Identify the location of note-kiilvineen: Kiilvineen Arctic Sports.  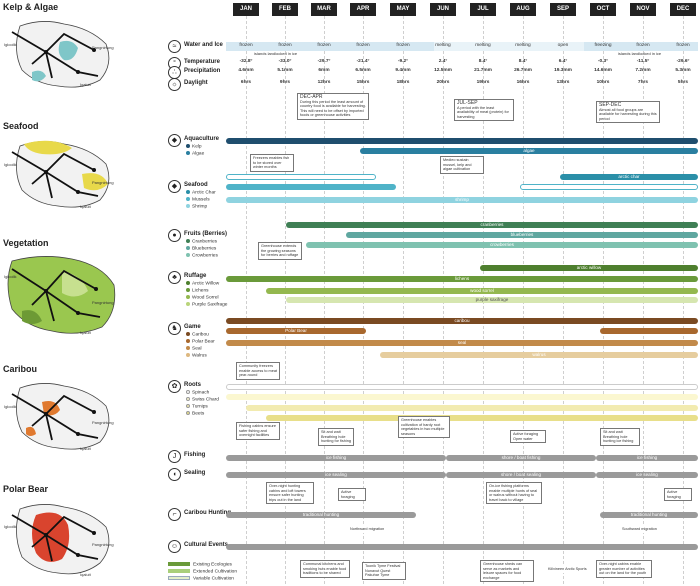
(568, 569).